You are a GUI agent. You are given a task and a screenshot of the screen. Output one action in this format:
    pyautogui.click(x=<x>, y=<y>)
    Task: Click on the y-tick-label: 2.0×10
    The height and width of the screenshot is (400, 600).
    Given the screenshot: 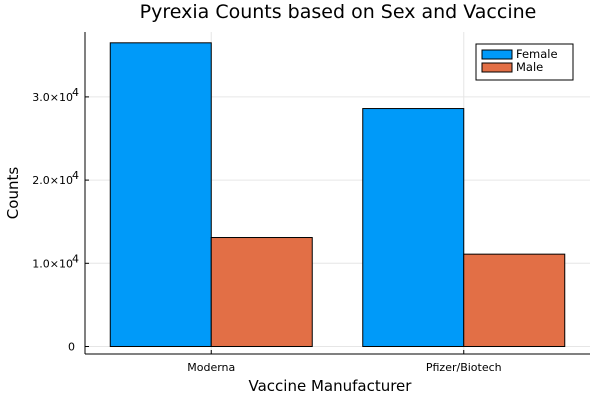 What is the action you would take?
    pyautogui.click(x=52, y=180)
    